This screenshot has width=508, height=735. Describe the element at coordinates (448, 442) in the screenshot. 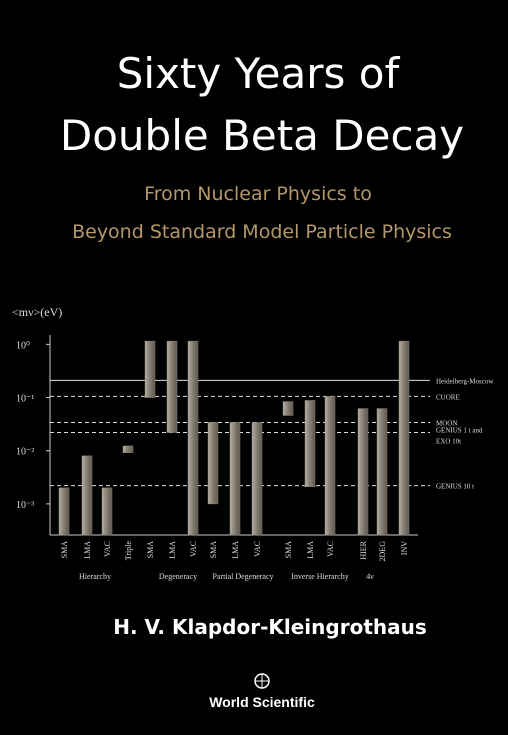

I see `reference-label: EXO 10t` at that location.